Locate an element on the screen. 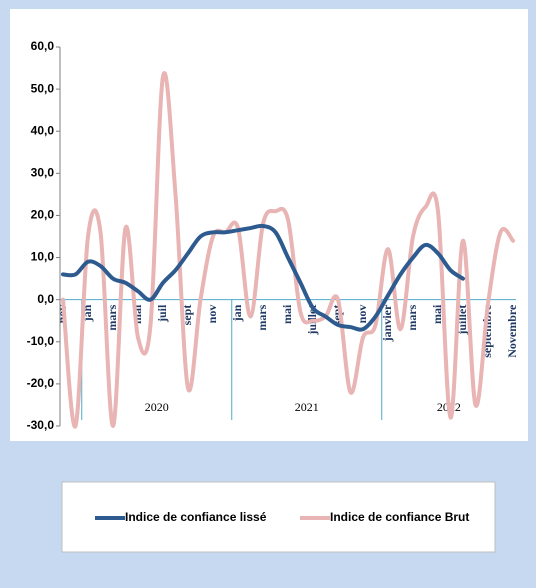 The height and width of the screenshot is (588, 536). legend-label: Indice de confiance lissé is located at coordinates (196, 517).